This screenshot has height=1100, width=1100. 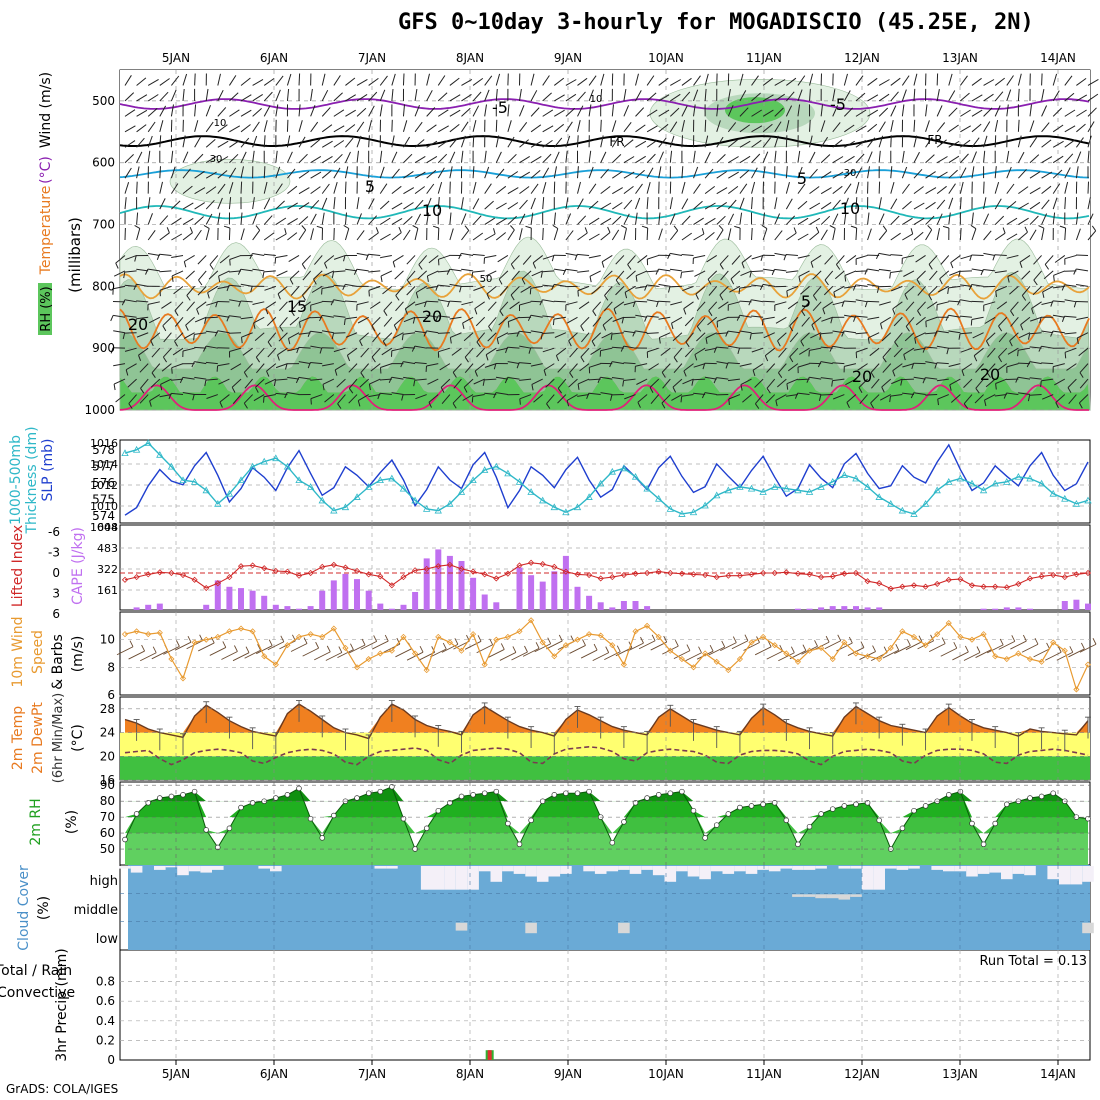 I want to click on date-label-bottom: 13JAN, so click(x=960, y=1074).